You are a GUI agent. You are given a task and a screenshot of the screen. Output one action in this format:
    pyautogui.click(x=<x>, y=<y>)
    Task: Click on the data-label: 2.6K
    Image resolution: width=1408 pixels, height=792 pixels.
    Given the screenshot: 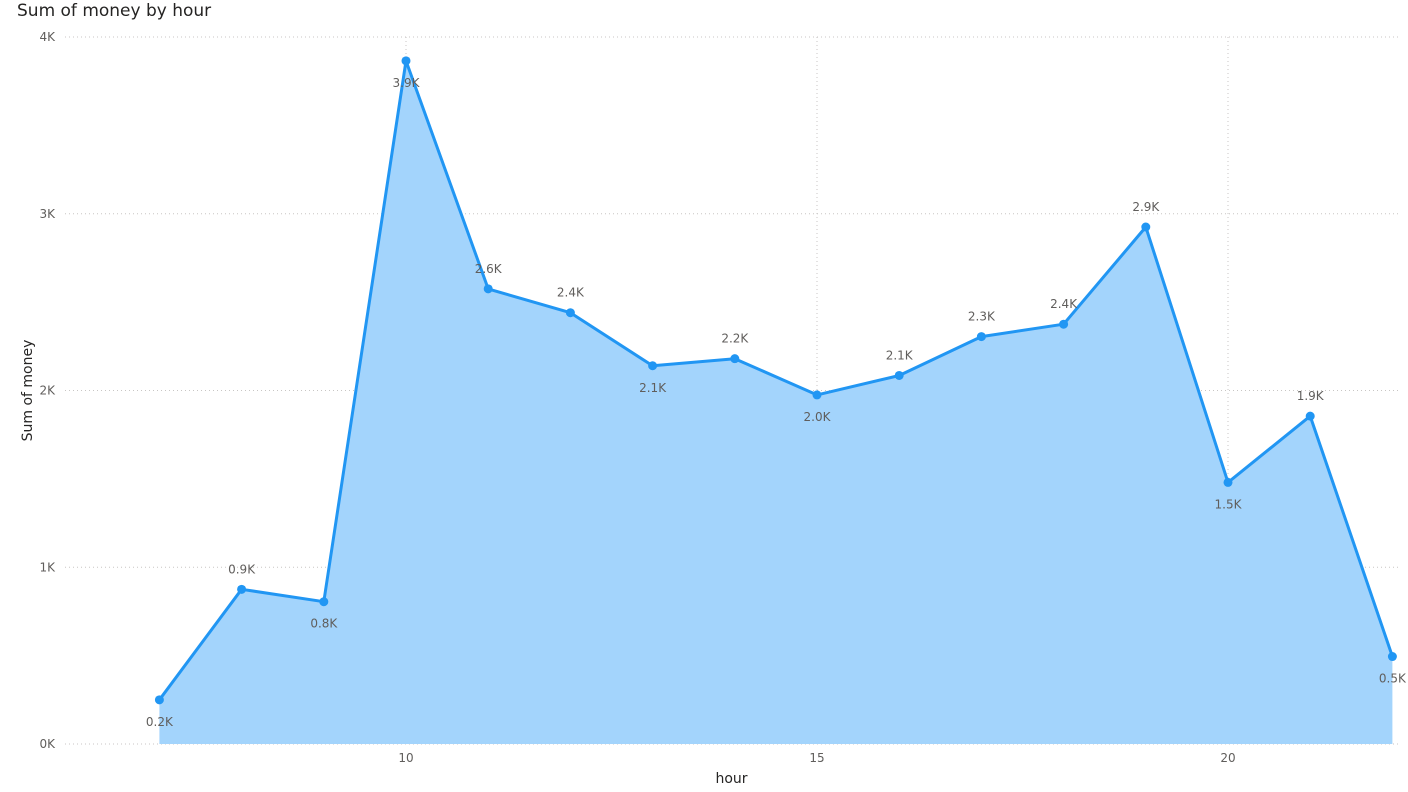 What is the action you would take?
    pyautogui.click(x=489, y=269)
    